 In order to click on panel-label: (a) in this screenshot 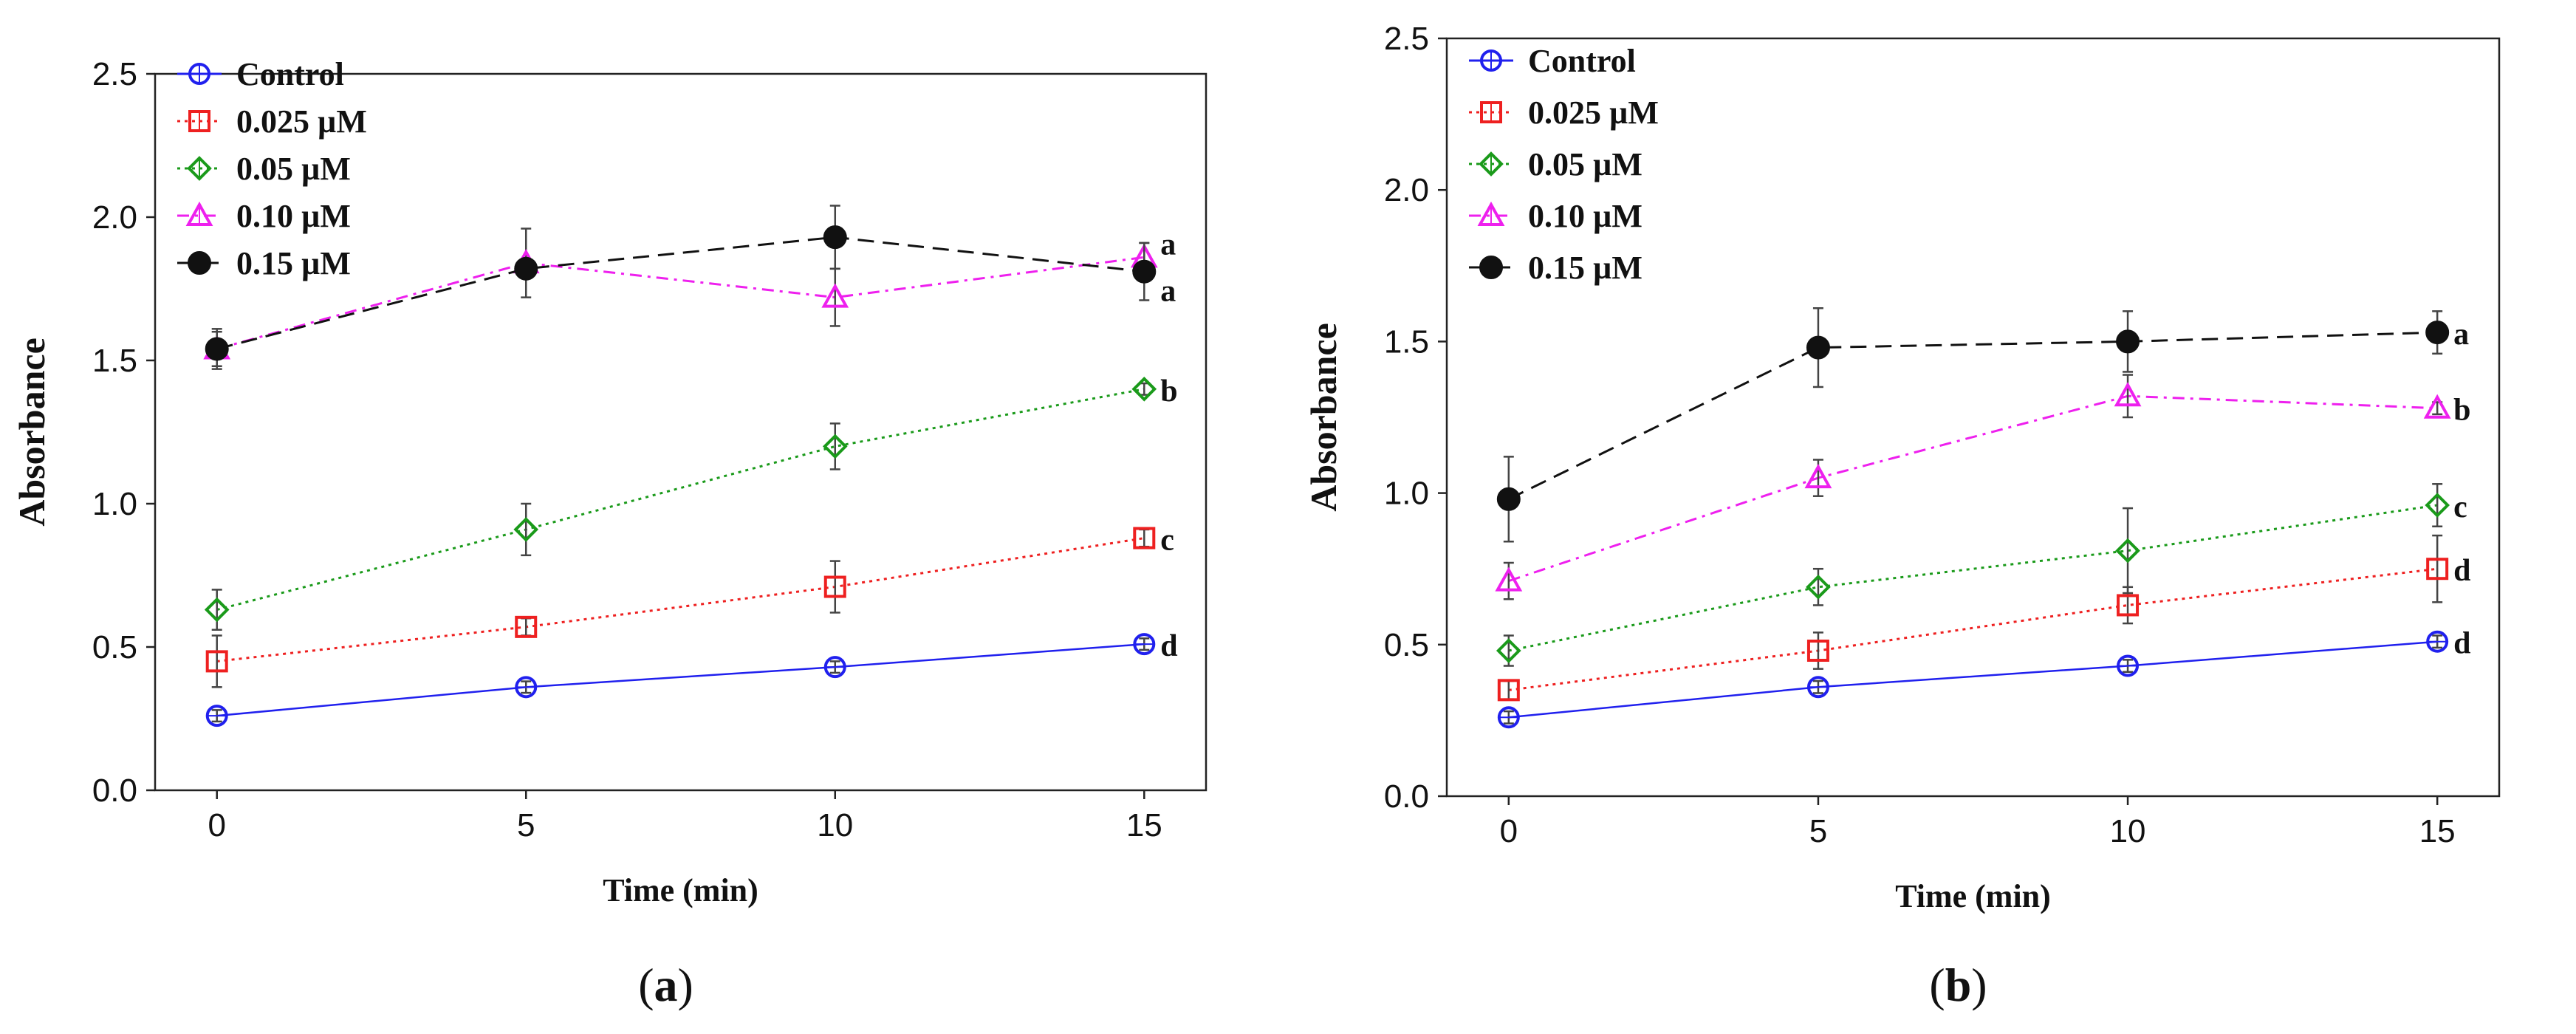, I will do `click(665, 985)`.